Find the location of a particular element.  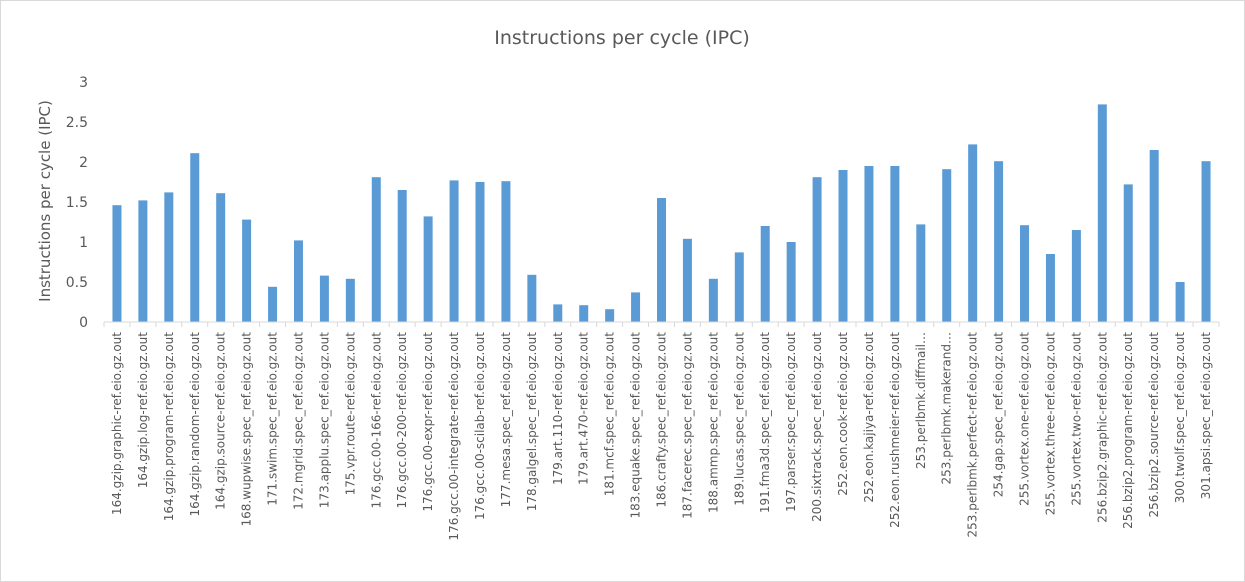

y-tick-label: 2 is located at coordinates (83, 163).